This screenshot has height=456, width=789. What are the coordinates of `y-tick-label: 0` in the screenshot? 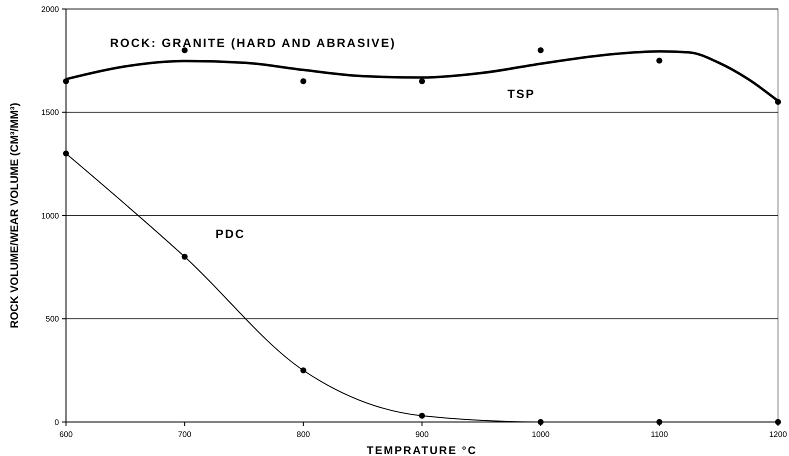 It's located at (57, 422).